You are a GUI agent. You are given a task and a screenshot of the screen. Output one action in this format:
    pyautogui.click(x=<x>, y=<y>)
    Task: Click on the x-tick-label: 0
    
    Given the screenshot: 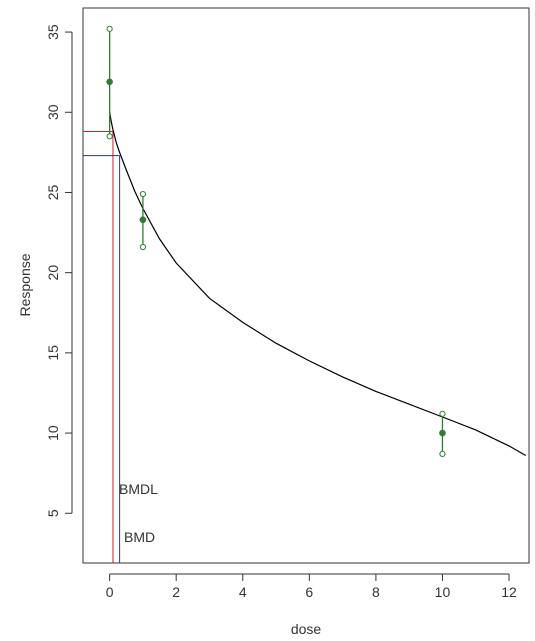 What is the action you would take?
    pyautogui.click(x=110, y=592)
    